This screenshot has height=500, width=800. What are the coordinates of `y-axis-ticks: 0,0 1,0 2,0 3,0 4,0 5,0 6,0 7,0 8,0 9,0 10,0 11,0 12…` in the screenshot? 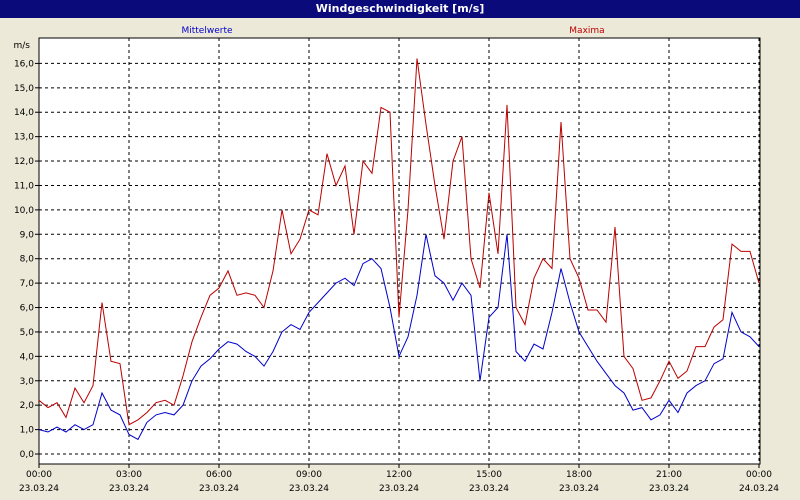 It's located at (26, 259).